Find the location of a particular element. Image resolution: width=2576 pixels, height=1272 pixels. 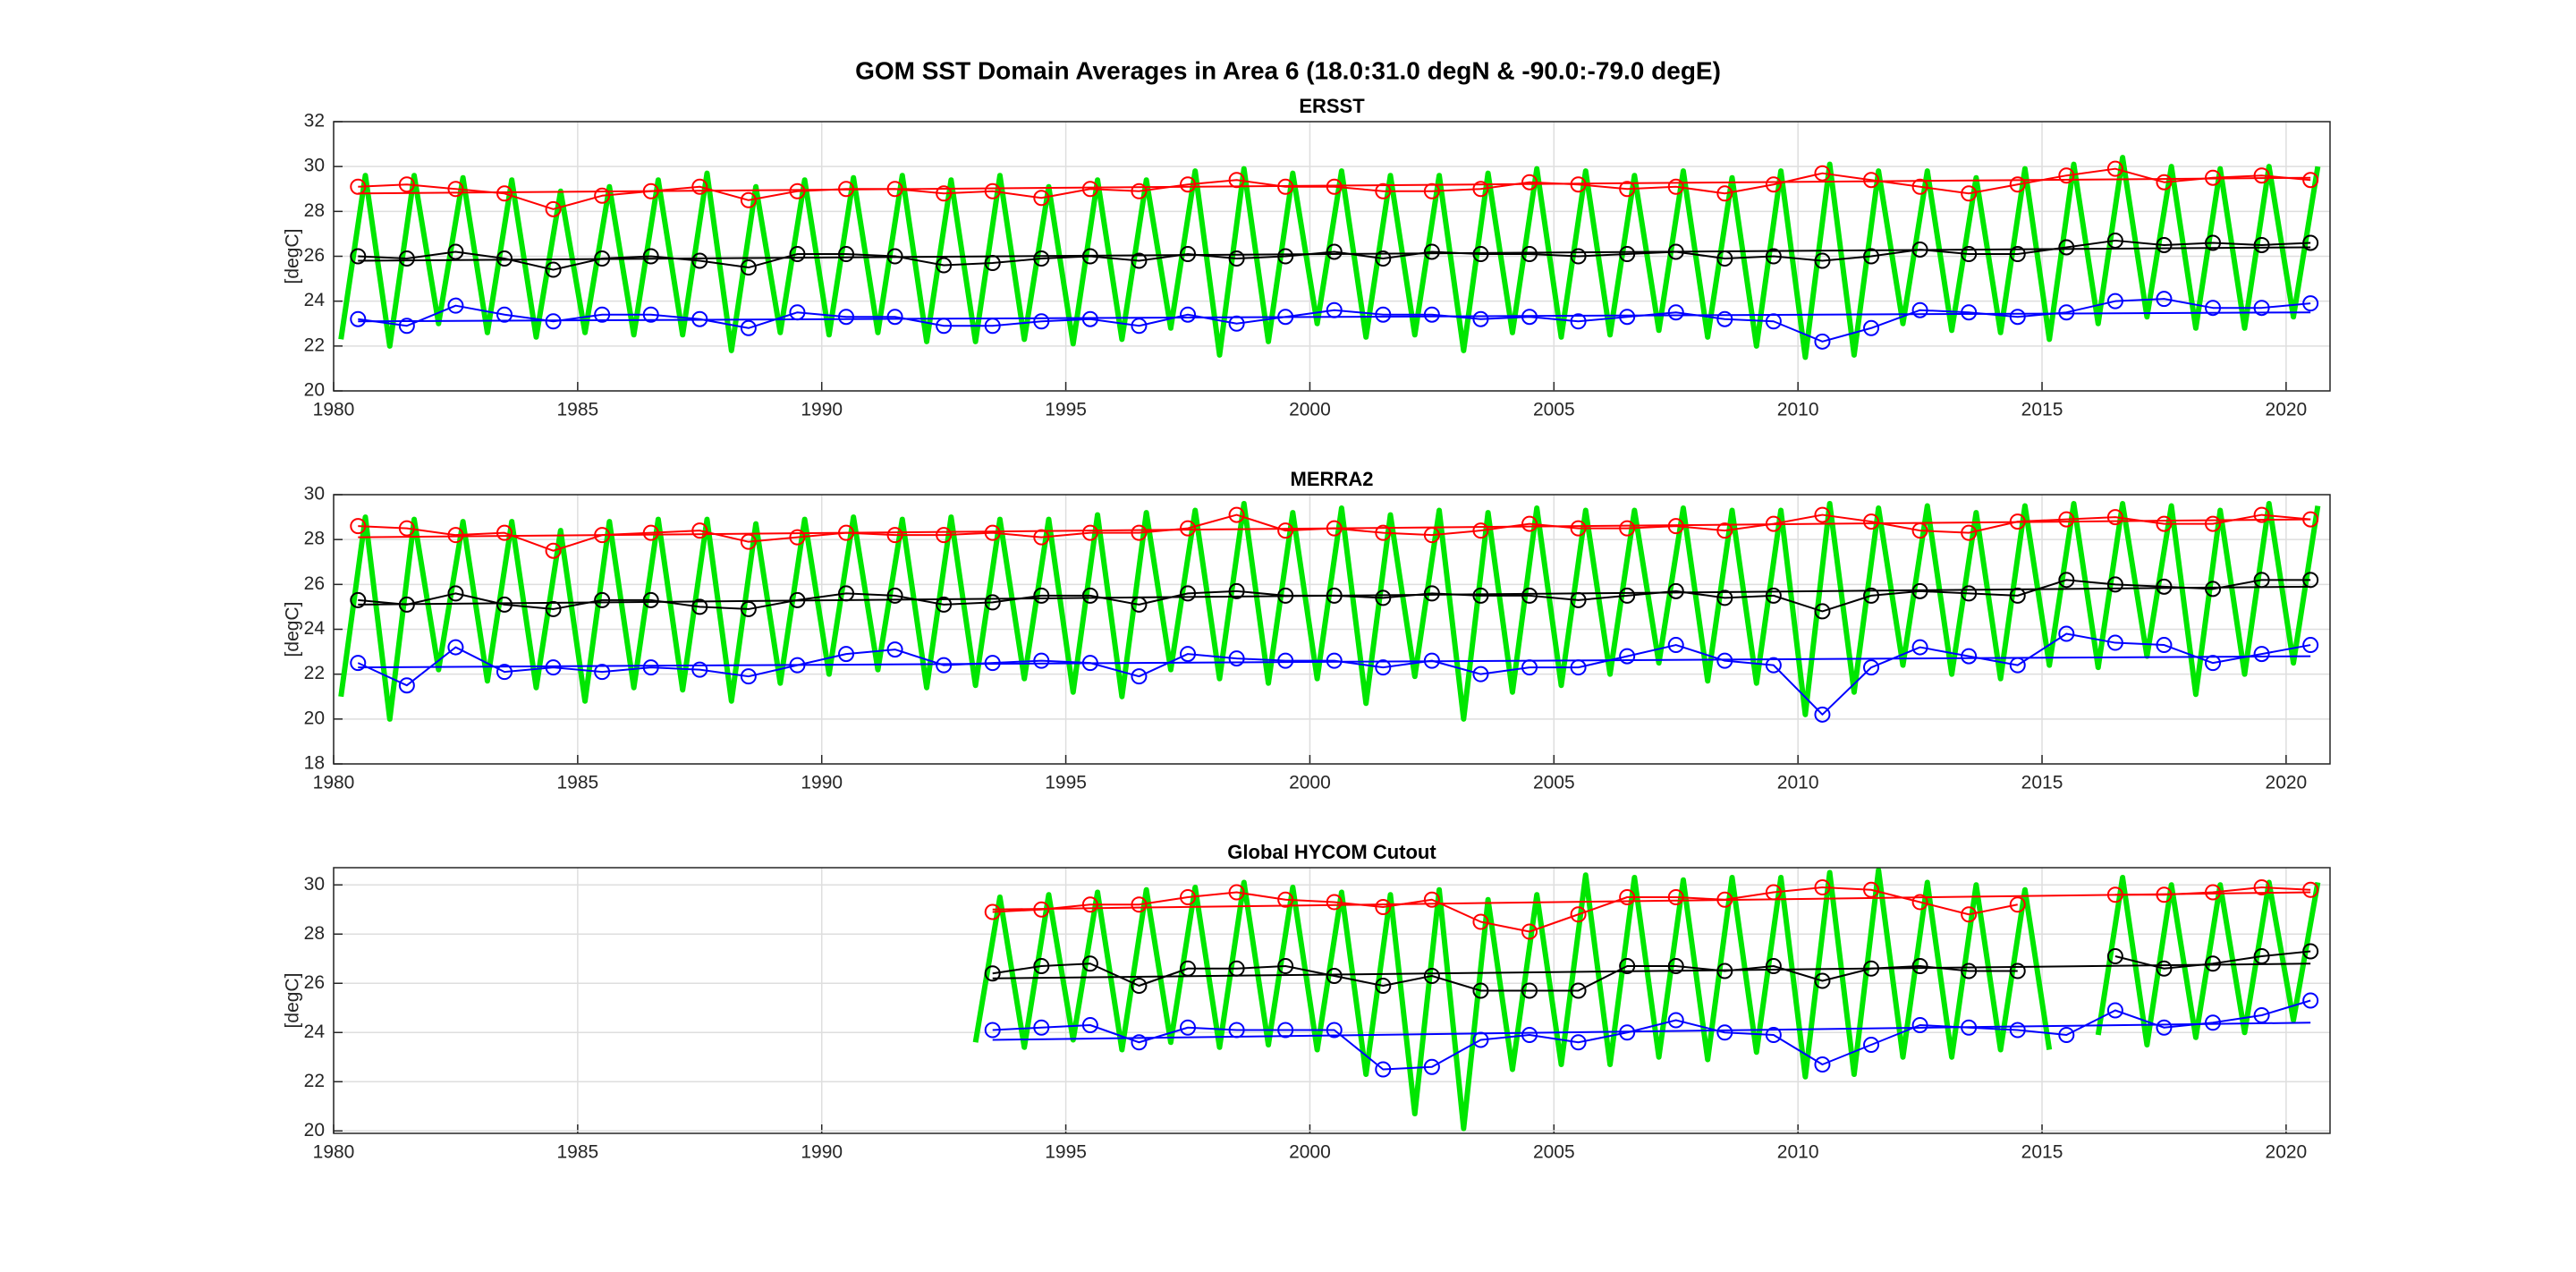

y-tick-label: 18 is located at coordinates (314, 763).